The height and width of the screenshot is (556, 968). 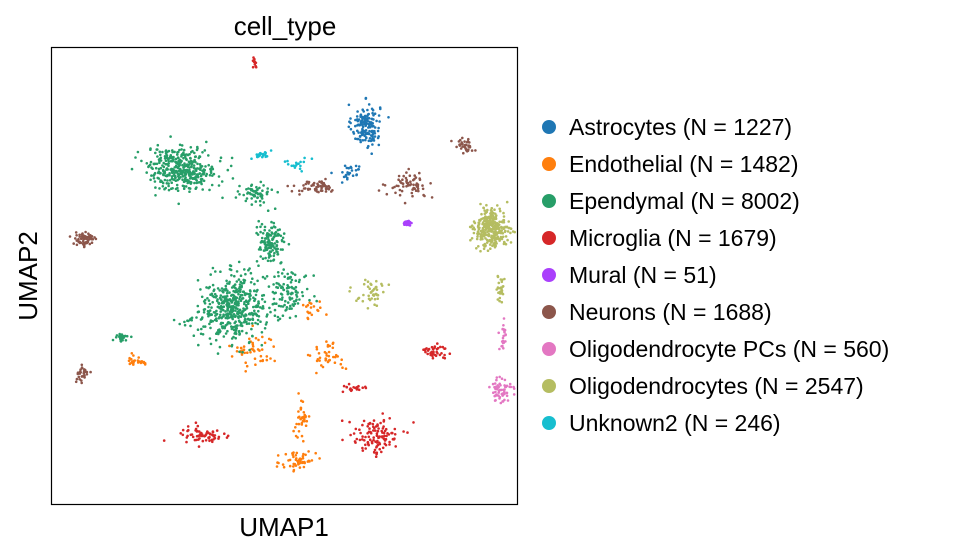 What do you see at coordinates (549, 201) in the screenshot?
I see `legend-marker` at bounding box center [549, 201].